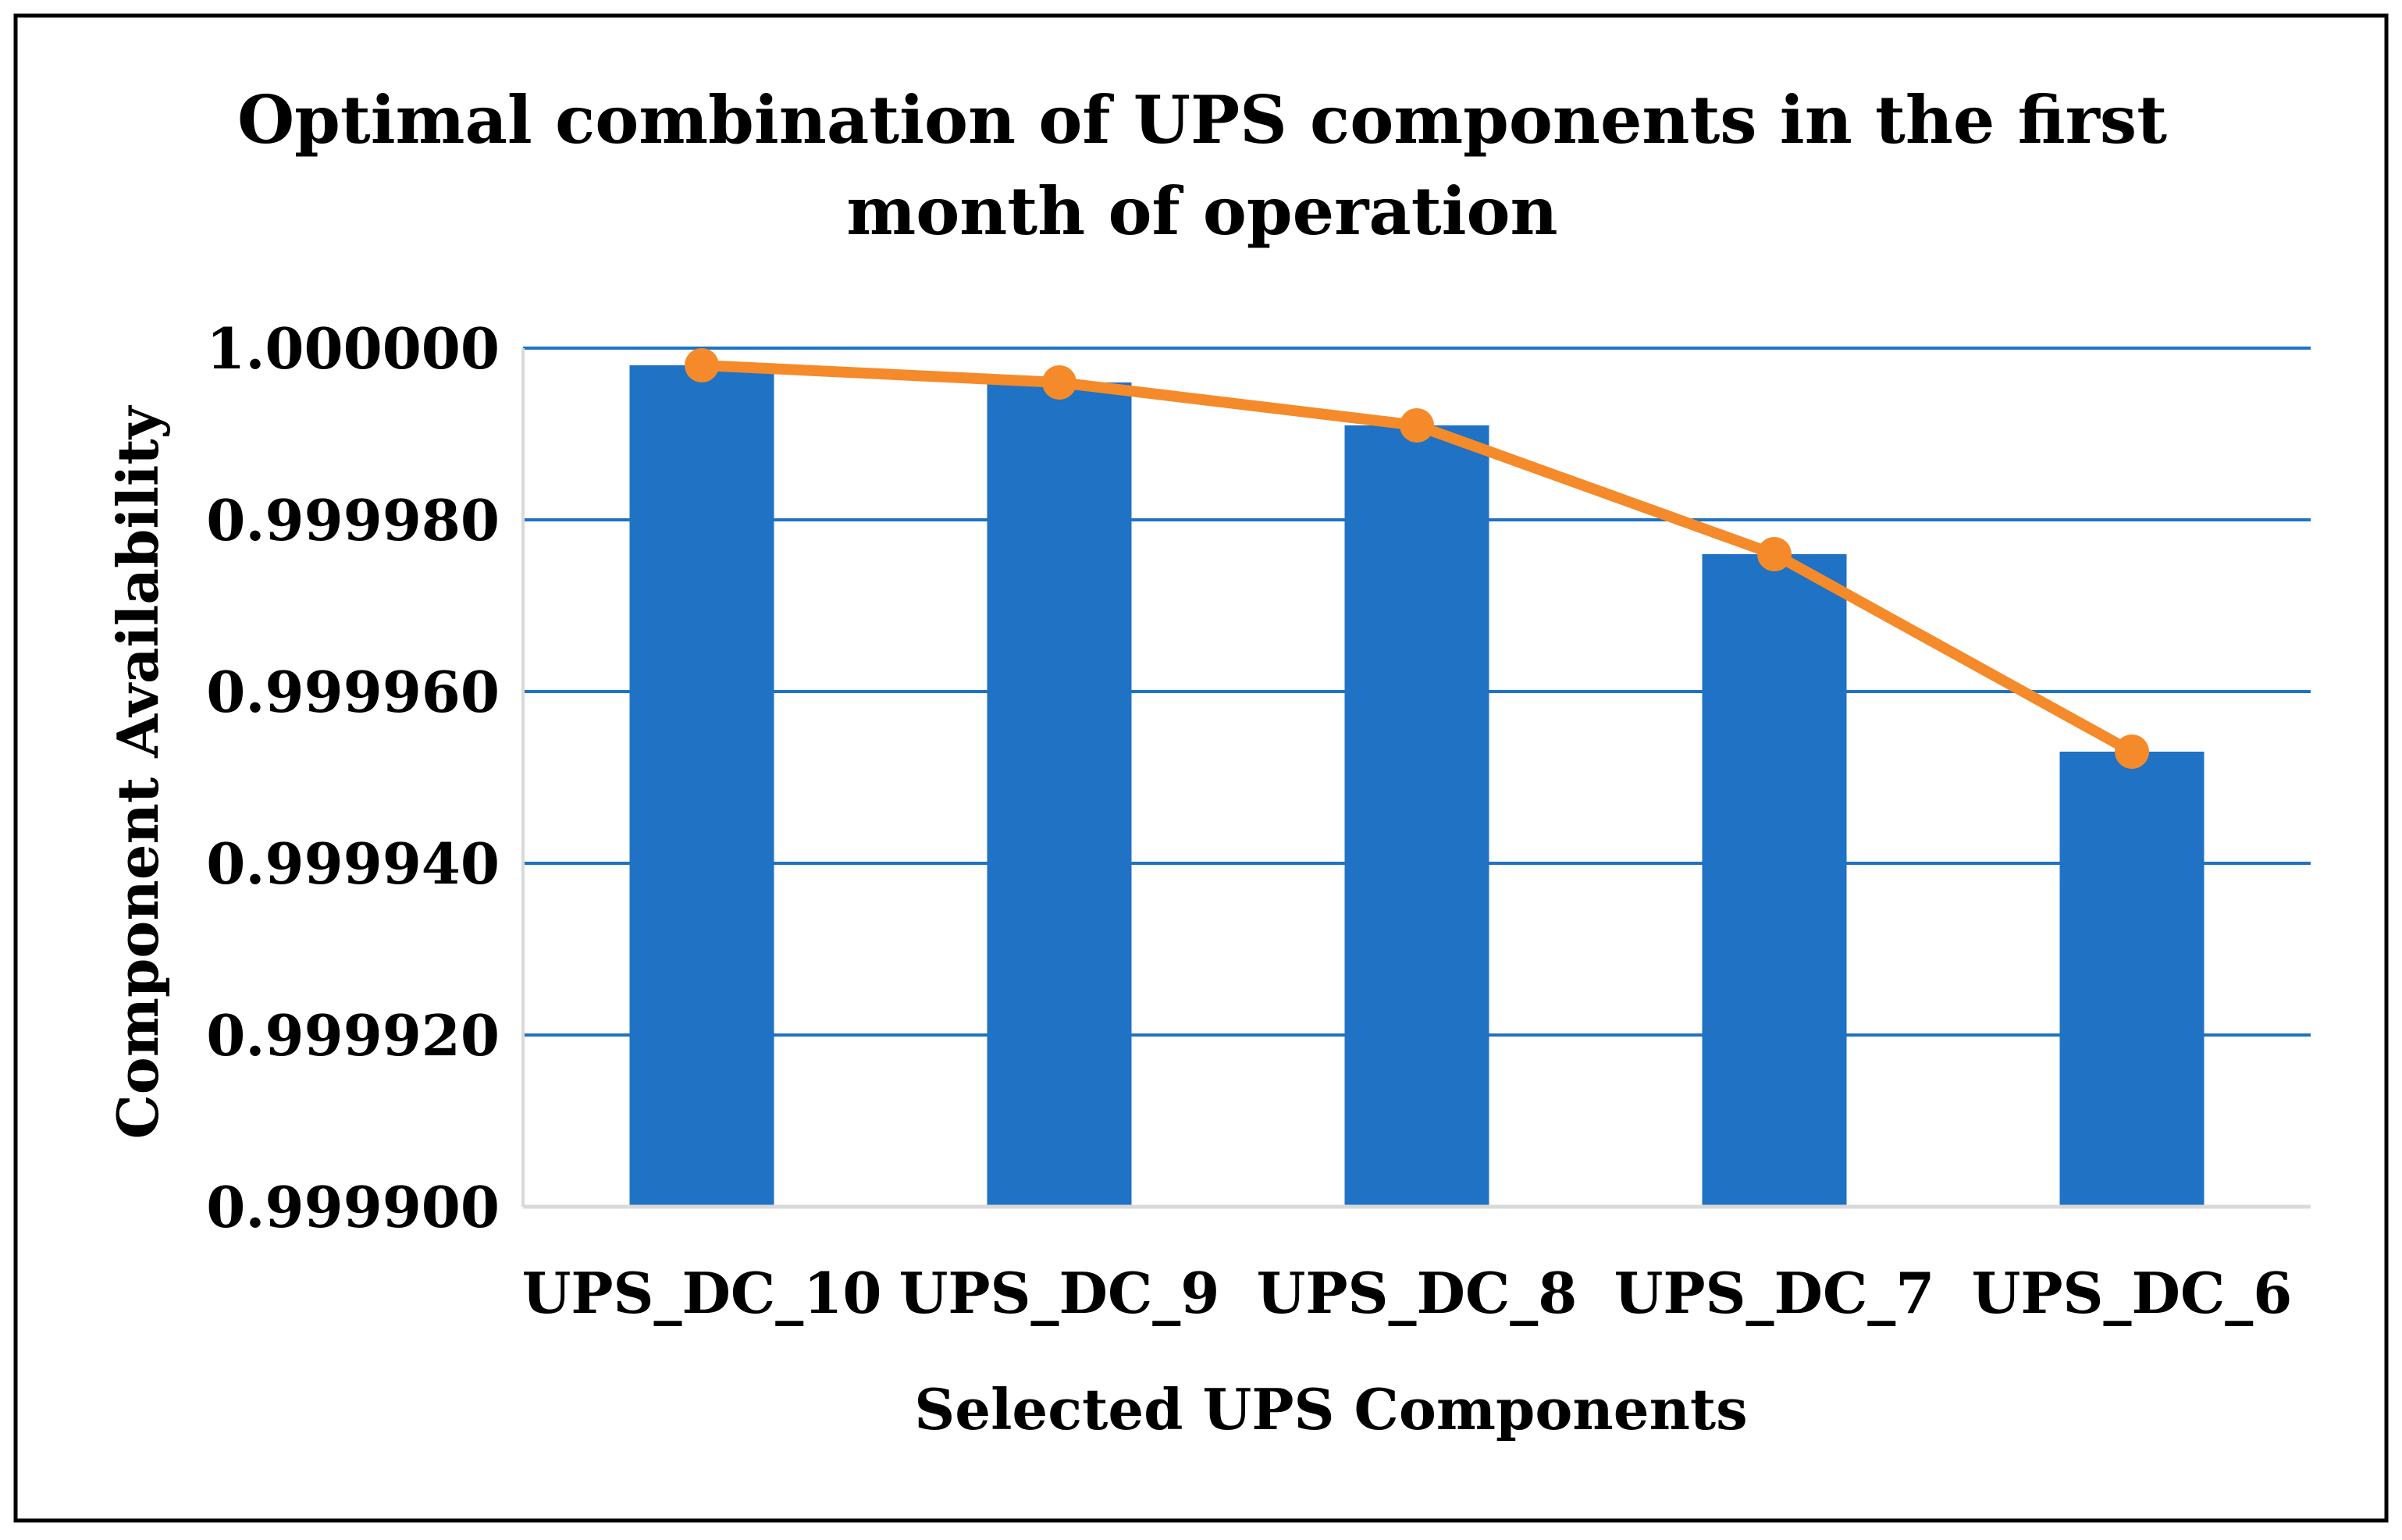 This screenshot has height=1540, width=2402. I want to click on x-axis-label: Selected UPS Components, so click(1330, 1409).